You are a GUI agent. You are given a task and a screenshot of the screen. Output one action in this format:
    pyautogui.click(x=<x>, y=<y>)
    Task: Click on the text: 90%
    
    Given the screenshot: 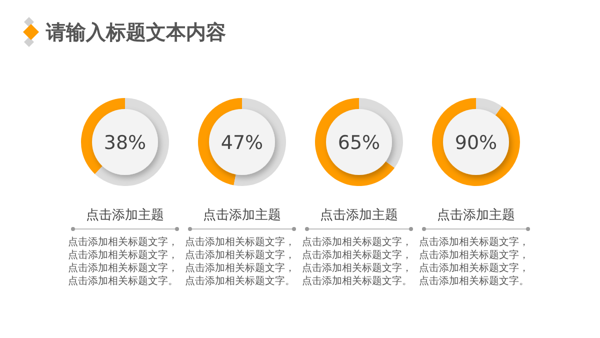 What is the action you would take?
    pyautogui.click(x=476, y=143)
    